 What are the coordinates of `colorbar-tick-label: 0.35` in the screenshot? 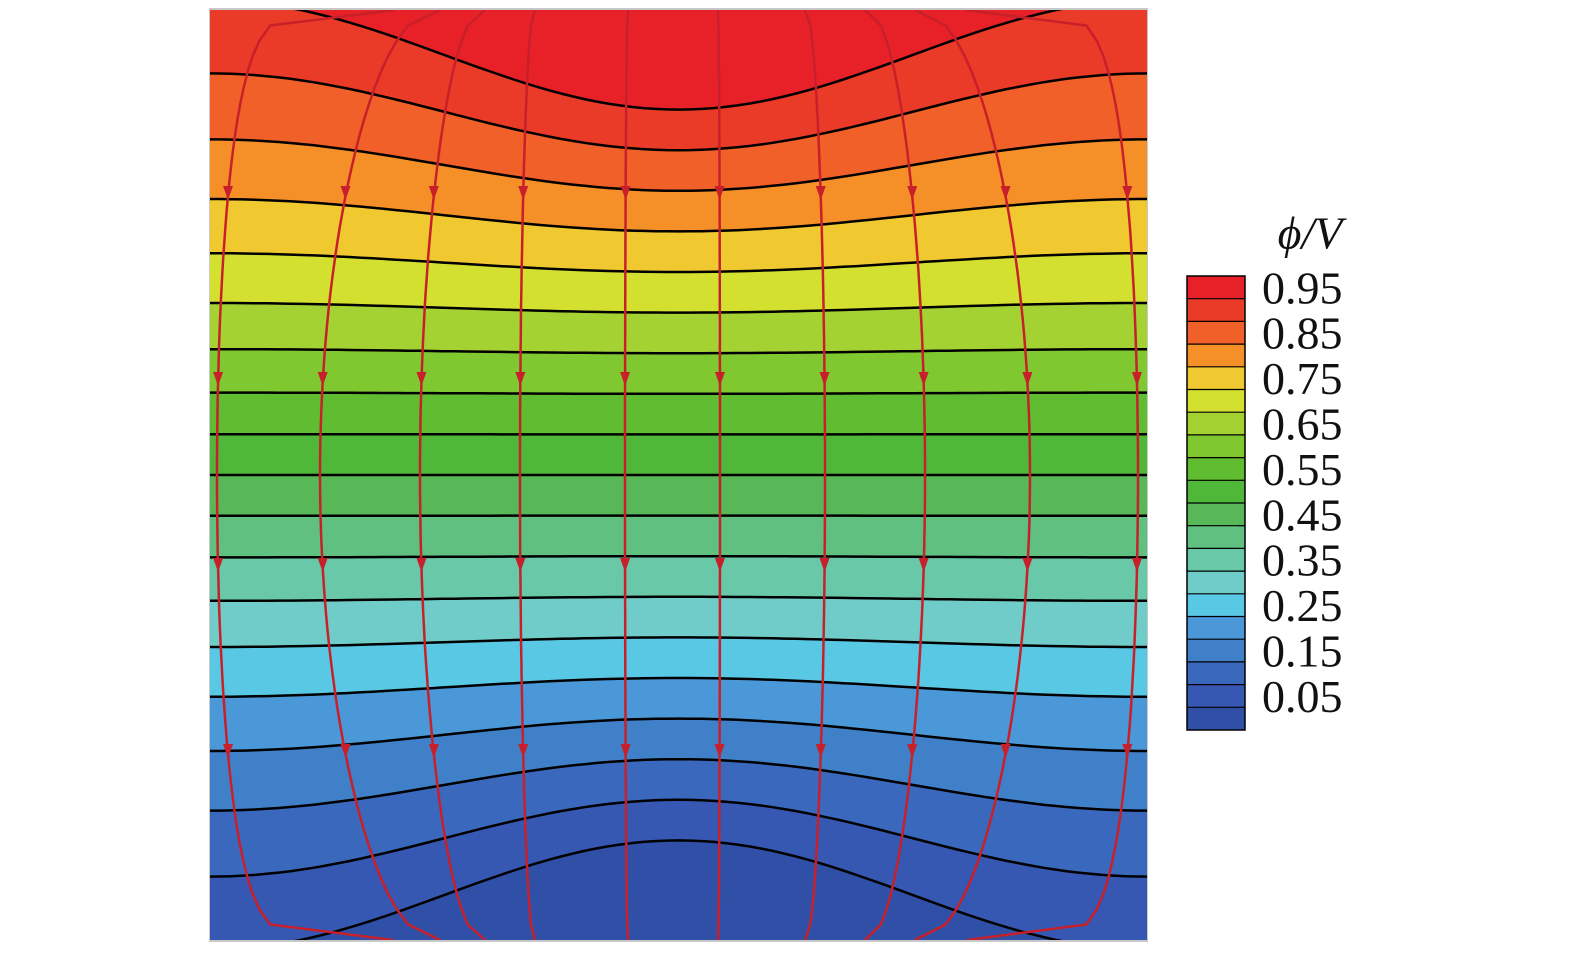 It's located at (1302, 560).